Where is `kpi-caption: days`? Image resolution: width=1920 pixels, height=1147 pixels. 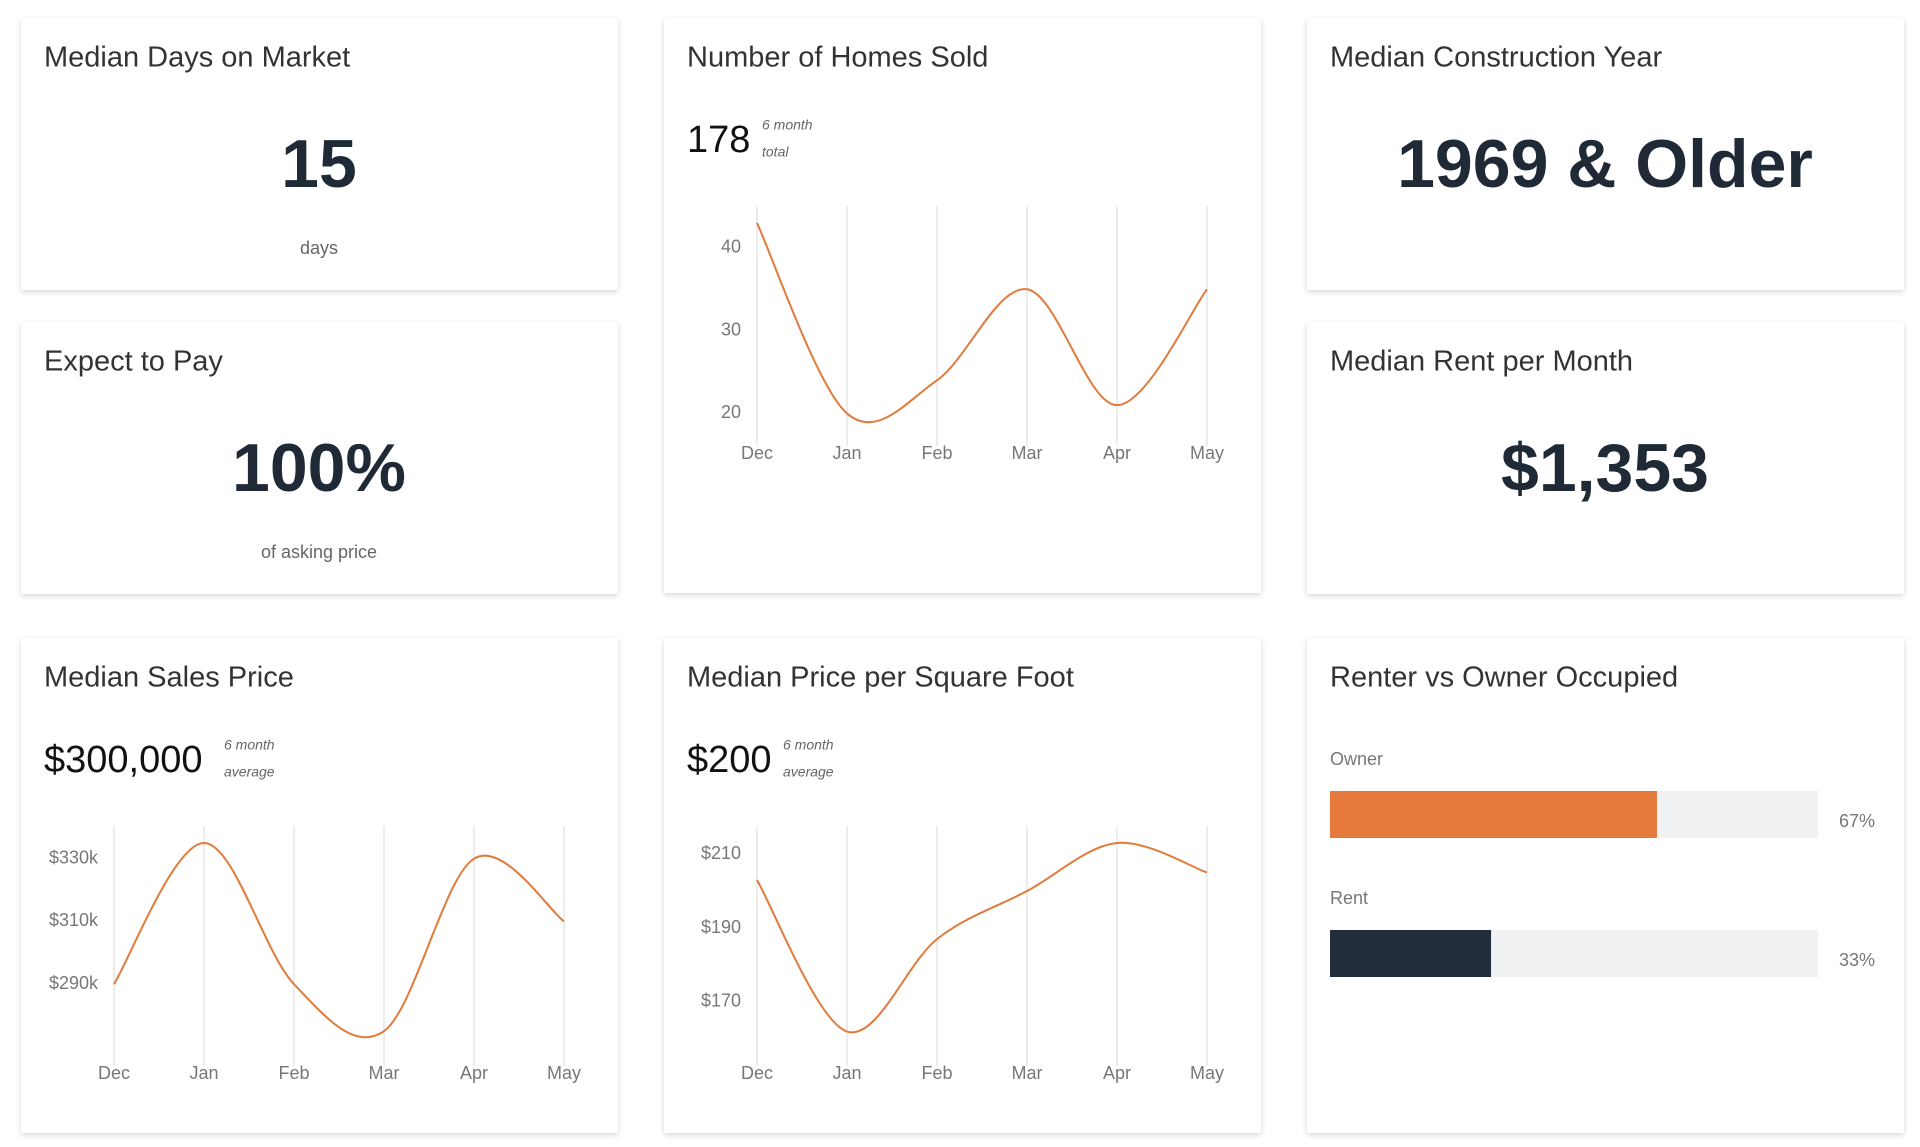
kpi-caption: days is located at coordinates (319, 248).